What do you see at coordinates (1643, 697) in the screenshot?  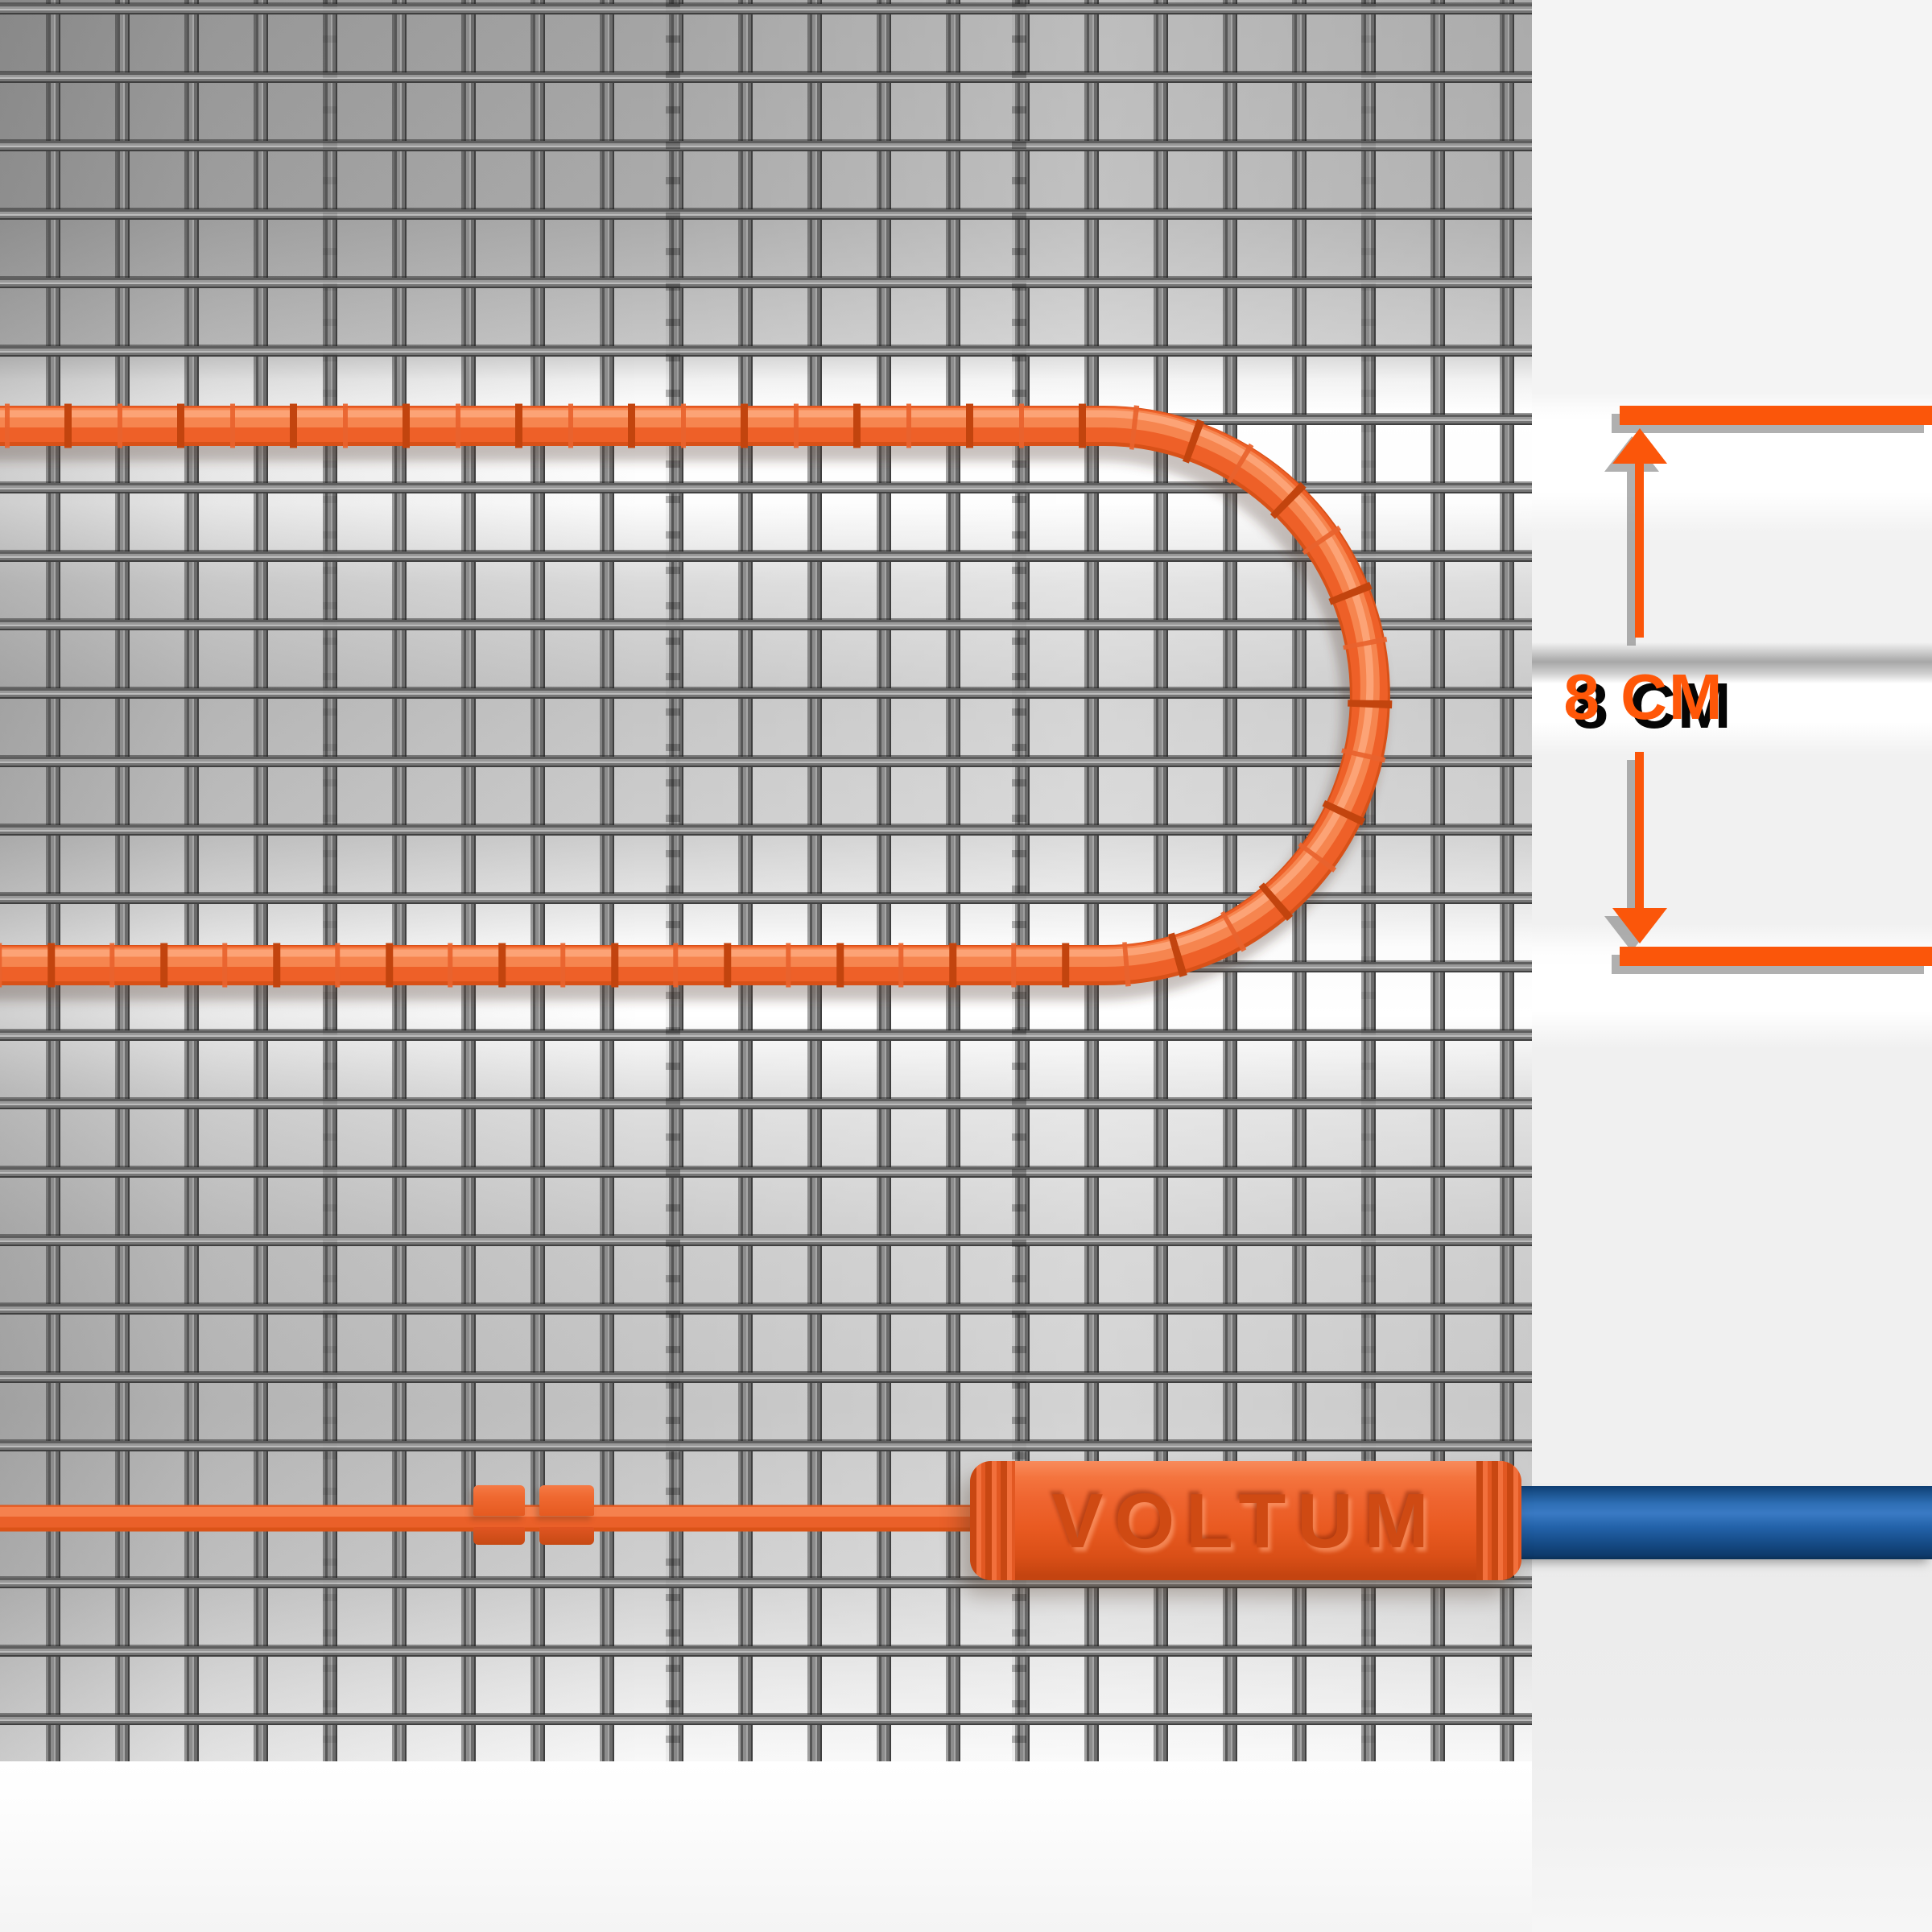 I see `spacing-label: 8 CM` at bounding box center [1643, 697].